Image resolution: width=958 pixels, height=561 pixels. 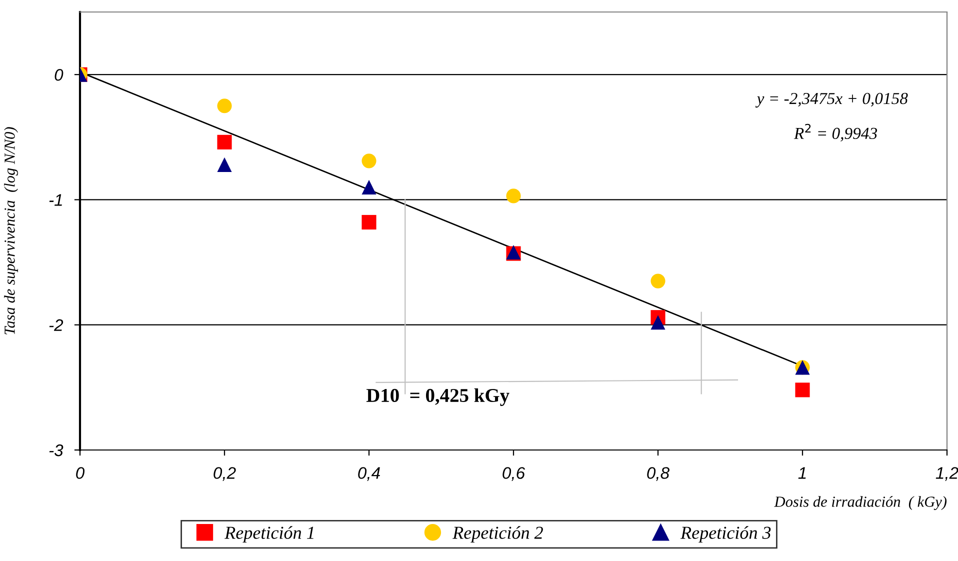 What do you see at coordinates (514, 474) in the screenshot?
I see `x-tick-label: 0,6` at bounding box center [514, 474].